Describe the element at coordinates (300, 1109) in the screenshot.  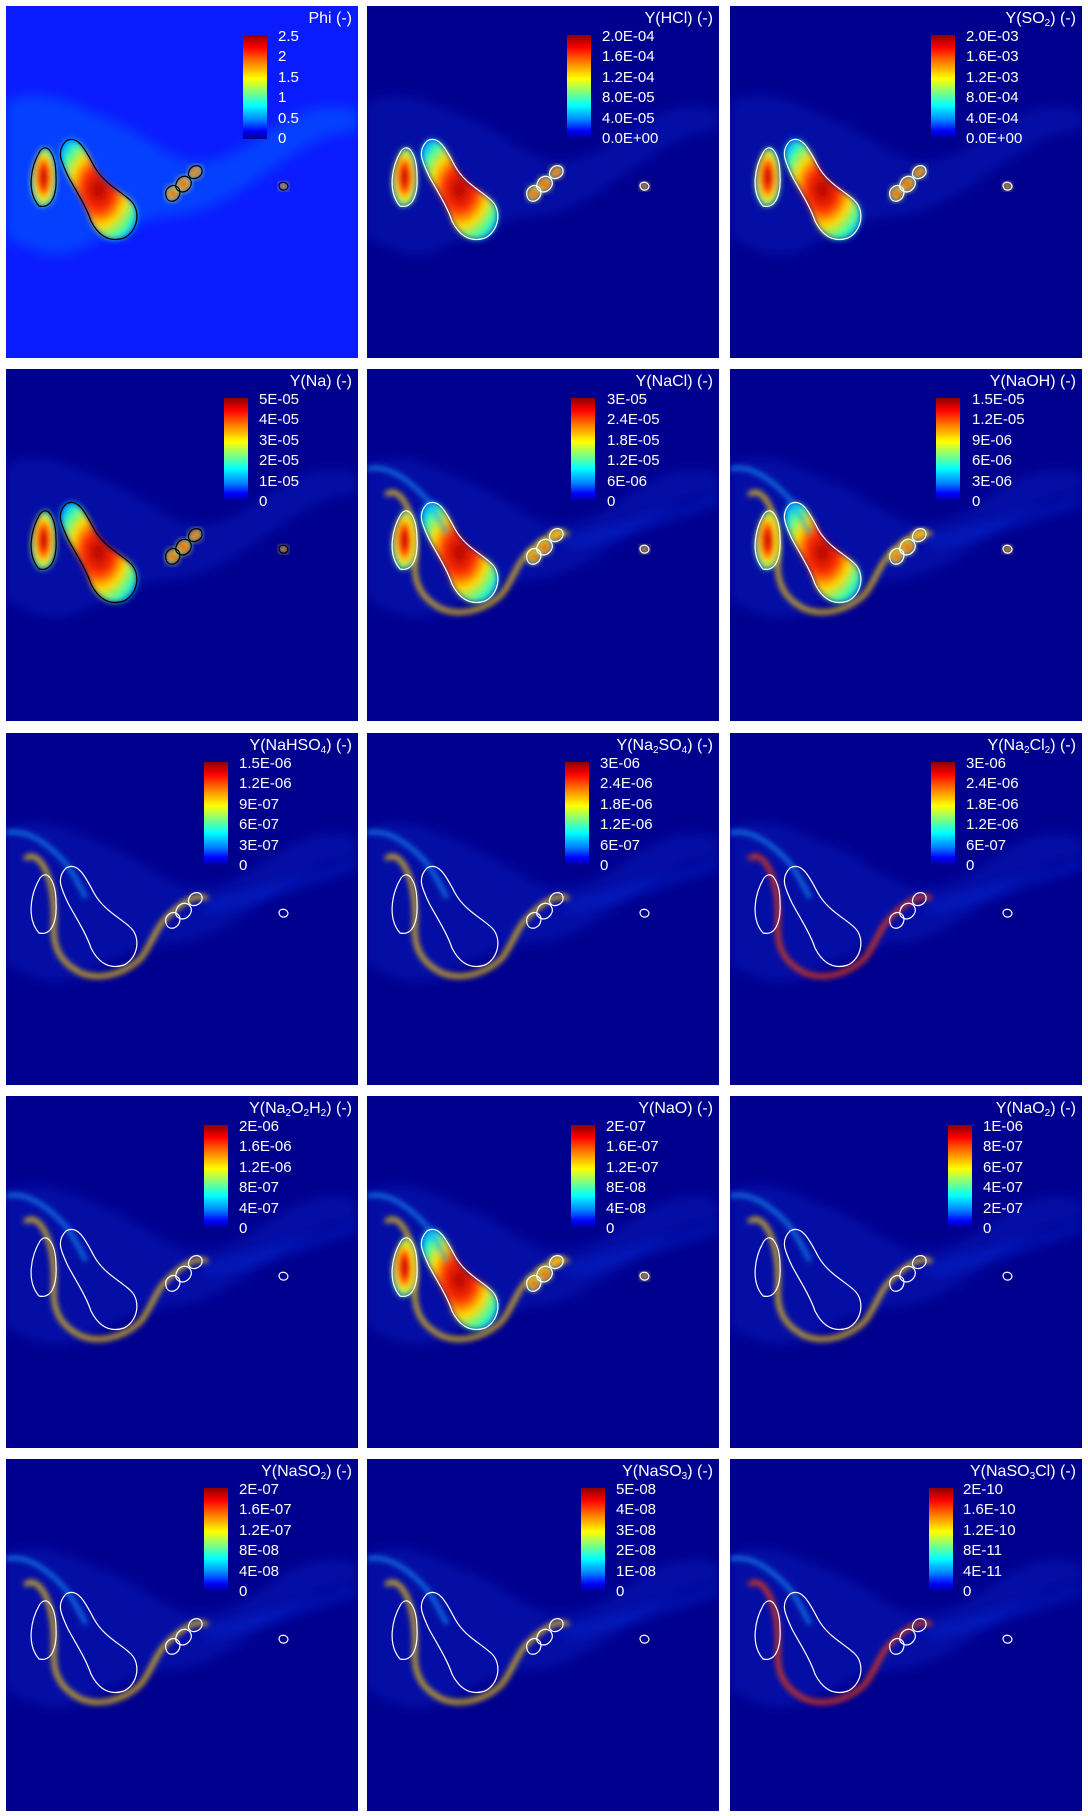
I see `colorbar-title: Y(Na2O2H2) (-)` at that location.